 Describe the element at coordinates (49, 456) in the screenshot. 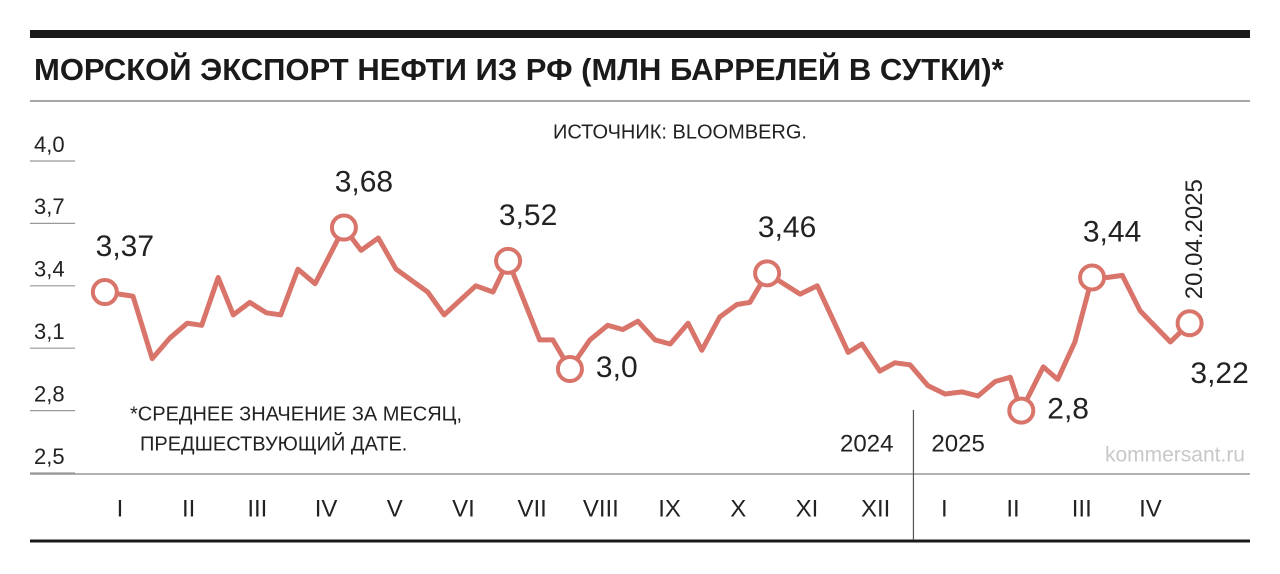

I see `y-tick-label: 2,5` at that location.